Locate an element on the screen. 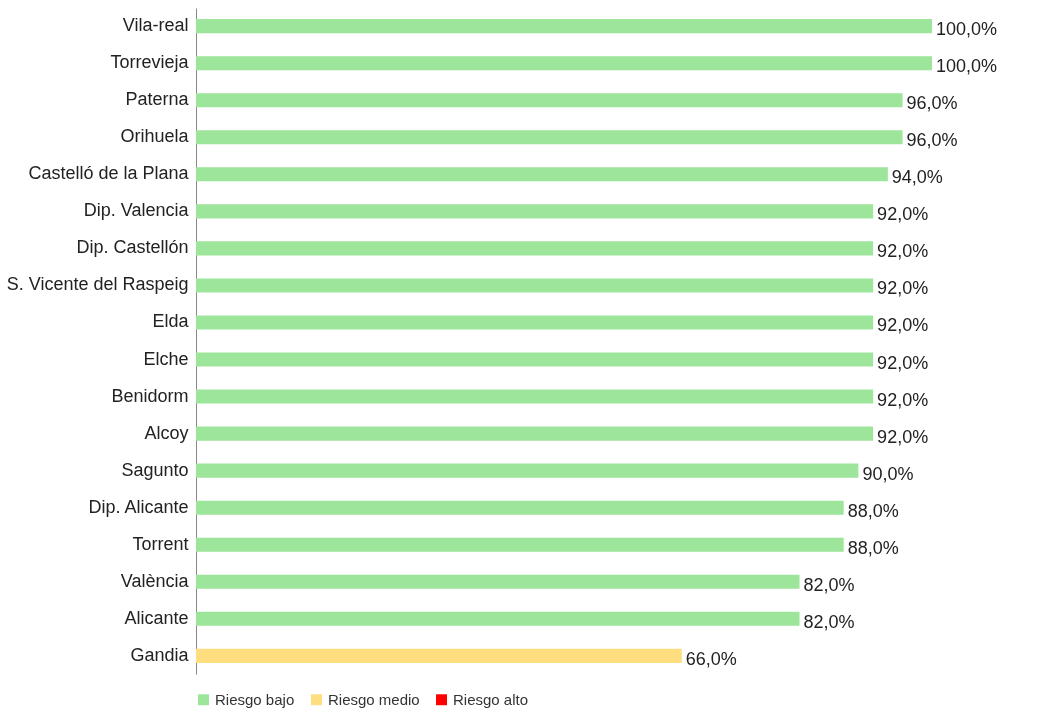  y-tick-label: Paterna is located at coordinates (157, 99).